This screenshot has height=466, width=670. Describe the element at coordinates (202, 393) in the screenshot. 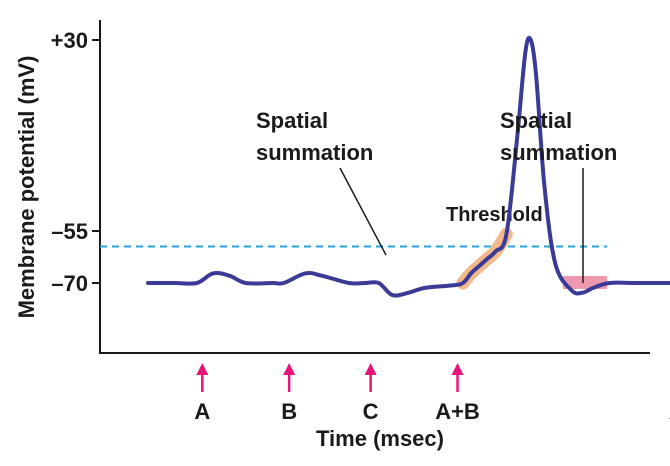

I see `stimulus-0: A` at that location.